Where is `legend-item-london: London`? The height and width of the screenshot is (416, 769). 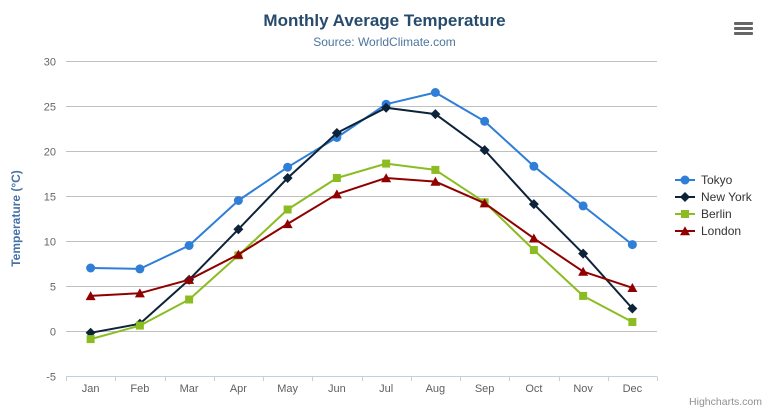
legend-item-london: London is located at coordinates (713, 230).